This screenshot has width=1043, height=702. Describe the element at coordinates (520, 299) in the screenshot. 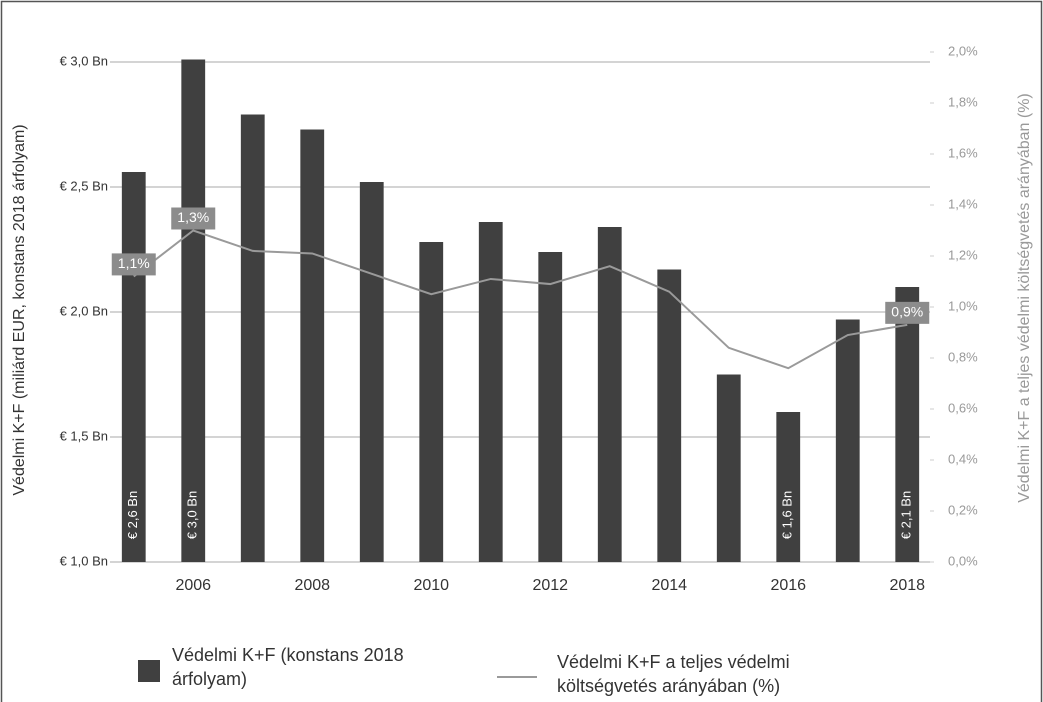

I see `line` at that location.